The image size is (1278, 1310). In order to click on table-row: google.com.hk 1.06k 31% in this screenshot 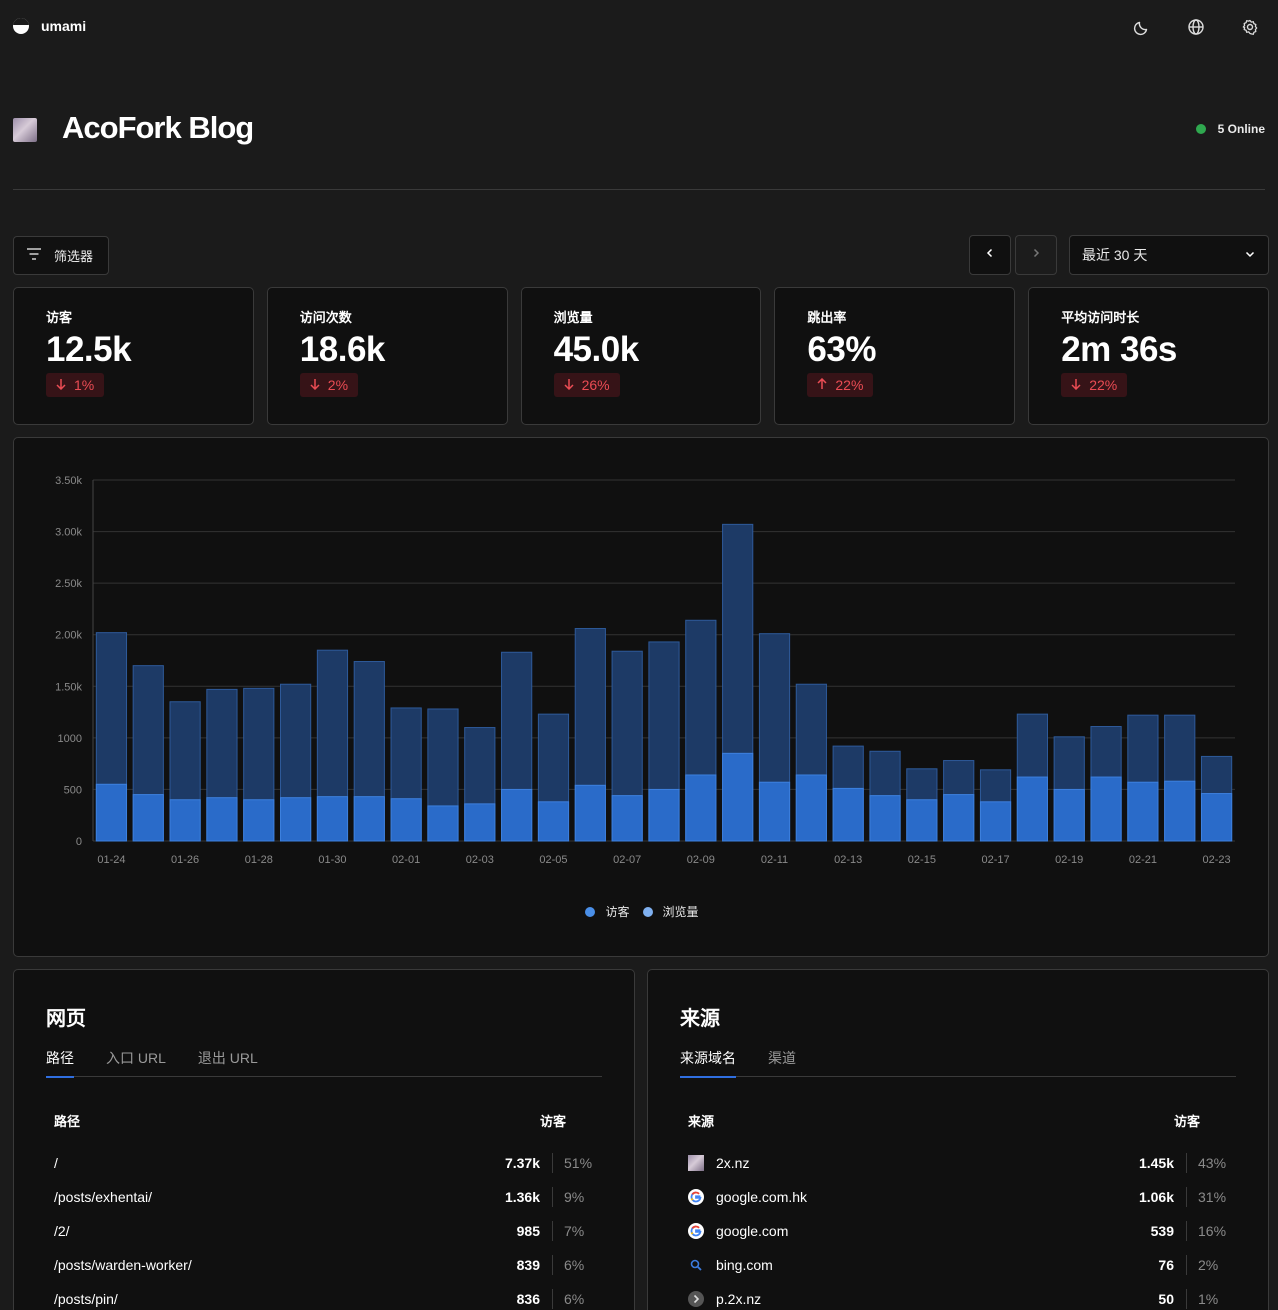, I will do `click(957, 1197)`.